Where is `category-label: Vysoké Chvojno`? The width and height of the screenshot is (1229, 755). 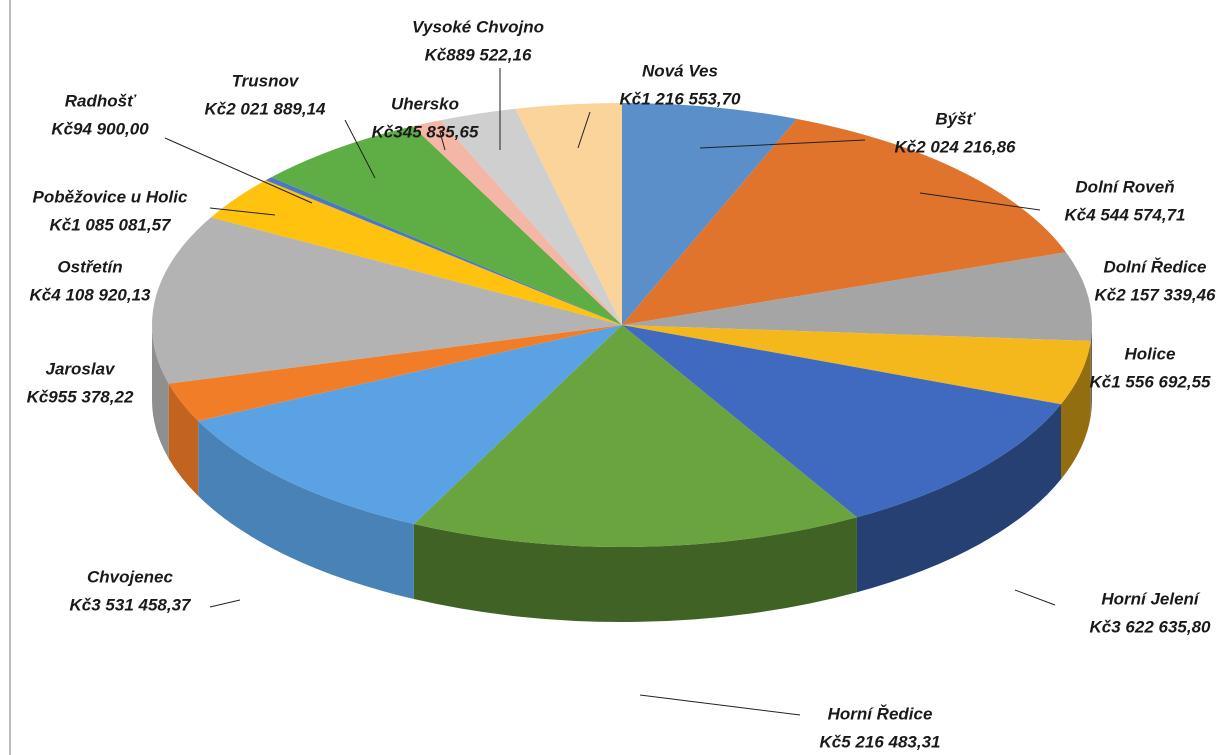
category-label: Vysoké Chvojno is located at coordinates (478, 26).